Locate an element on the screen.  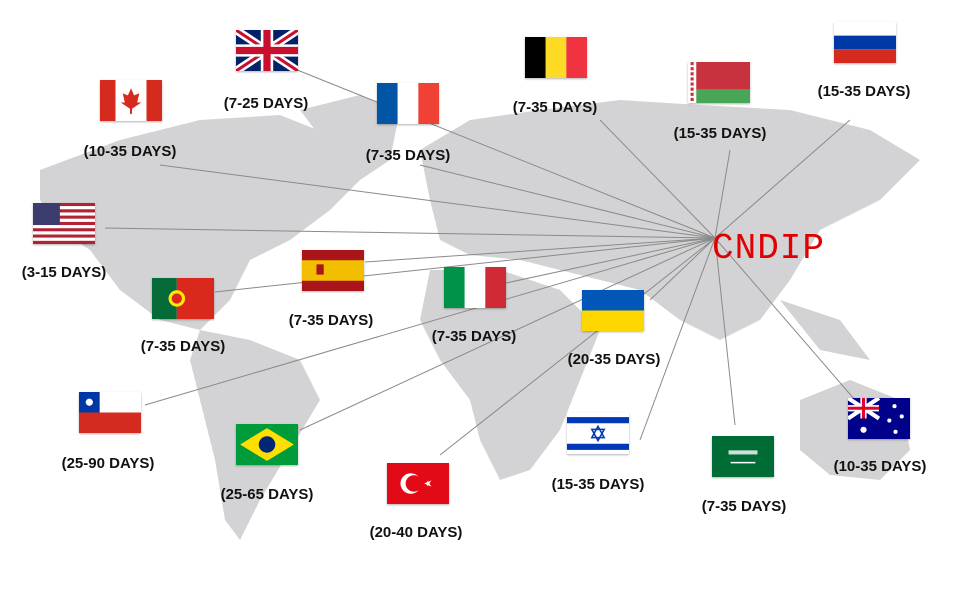
australia-flag is located at coordinates (879, 418).